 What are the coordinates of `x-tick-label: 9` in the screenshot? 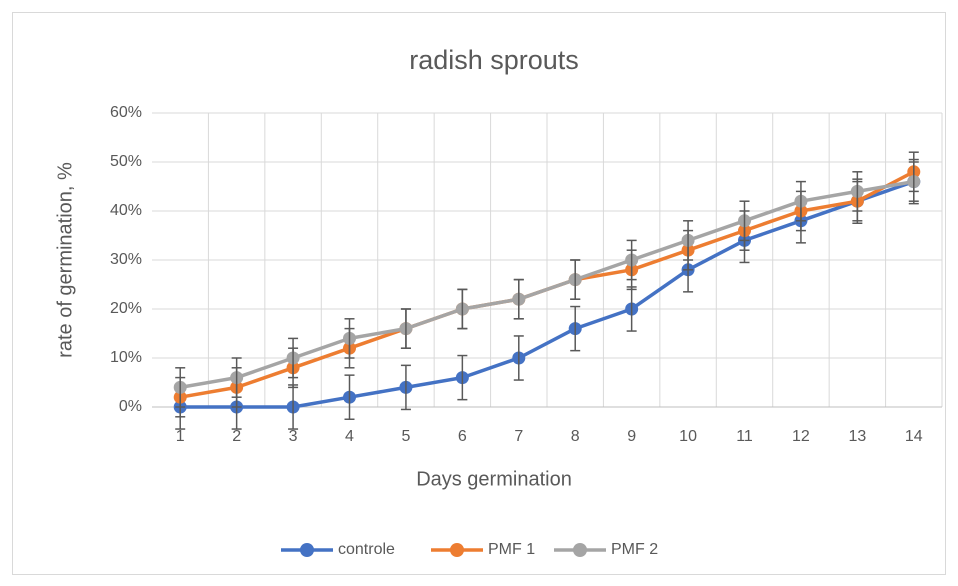 It's located at (631, 436).